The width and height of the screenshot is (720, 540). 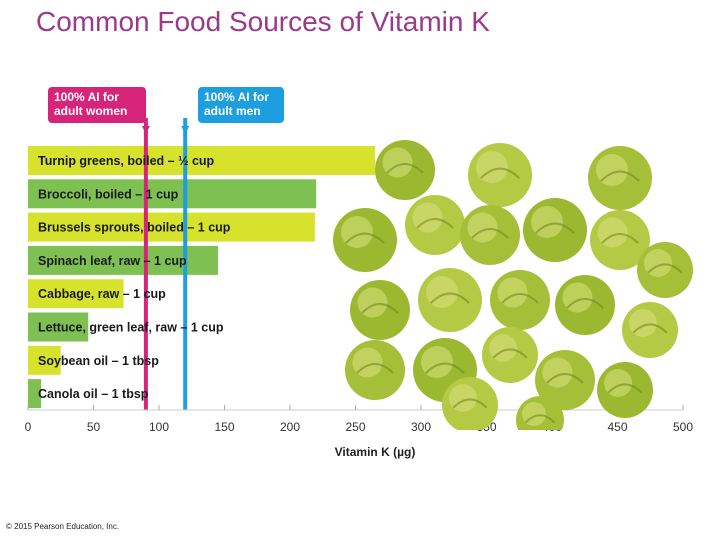 What do you see at coordinates (131, 328) in the screenshot?
I see `bar-label: Lettuce, green leaf, raw – 1 cup` at bounding box center [131, 328].